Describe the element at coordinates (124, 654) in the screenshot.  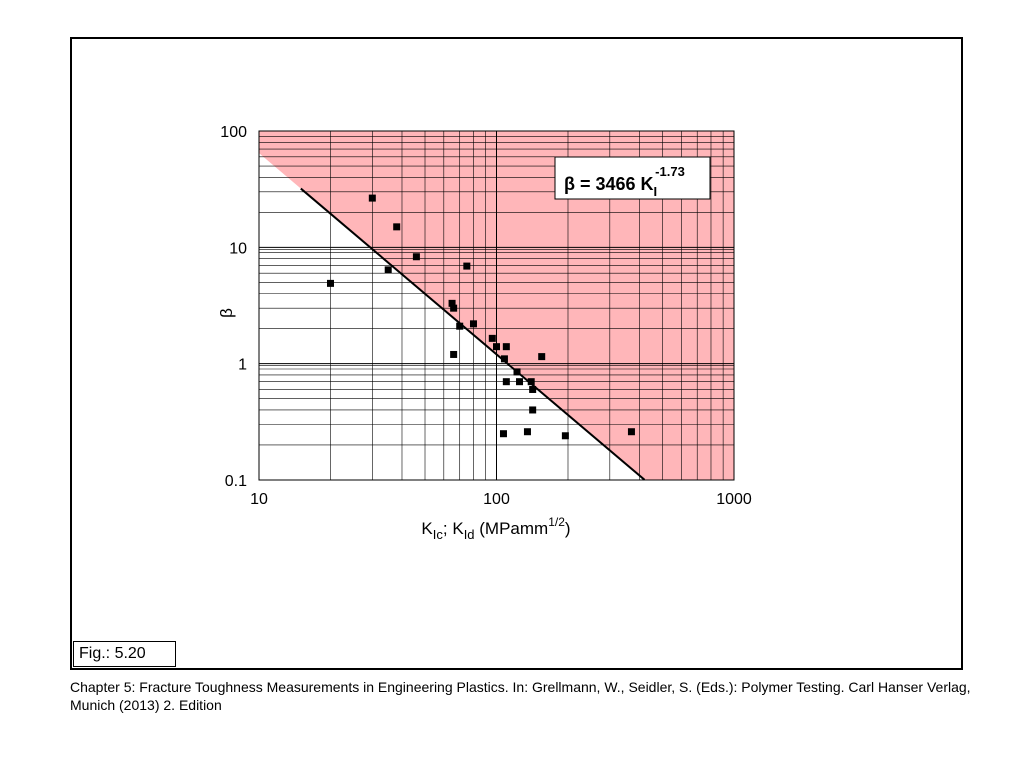
I see `figure-label: Fig.: 5.20` at that location.